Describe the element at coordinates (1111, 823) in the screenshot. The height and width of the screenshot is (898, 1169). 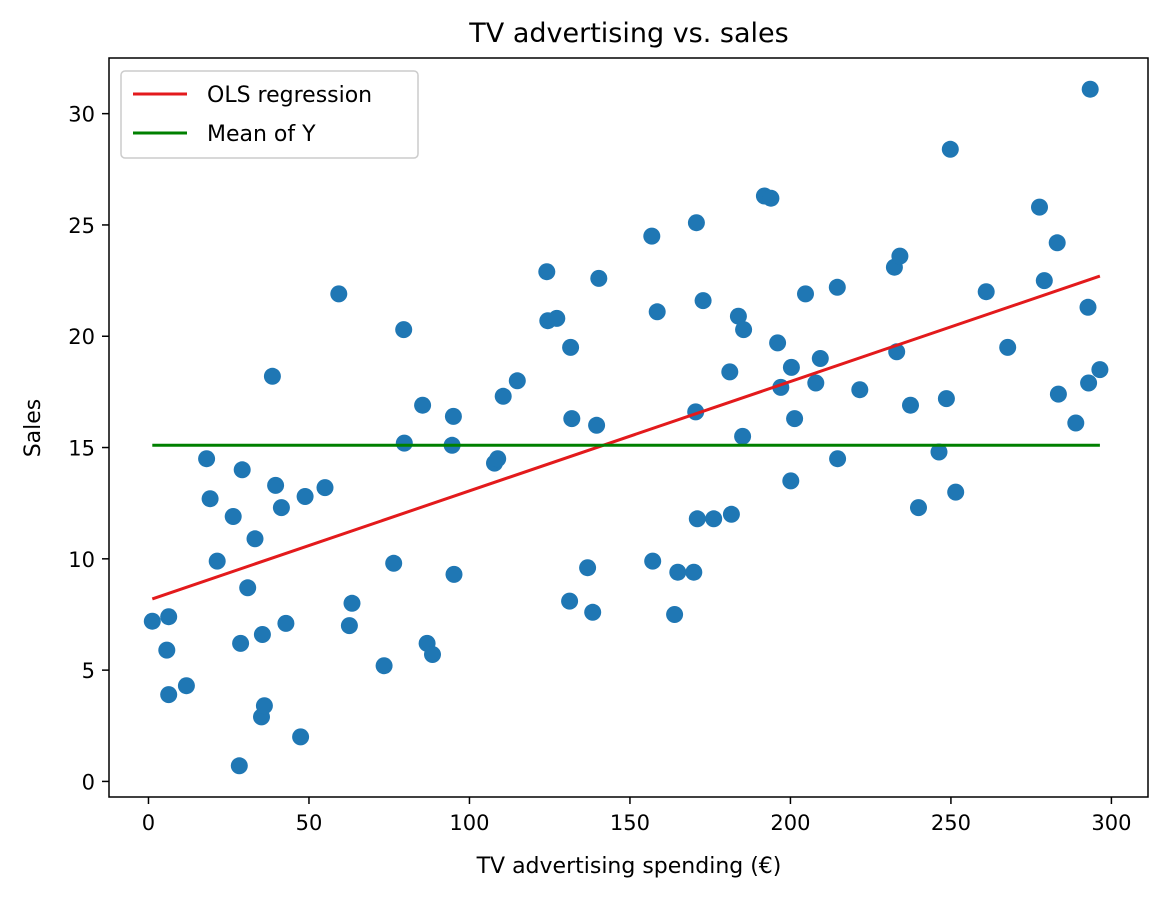
I see `x-tick-label: 300` at that location.